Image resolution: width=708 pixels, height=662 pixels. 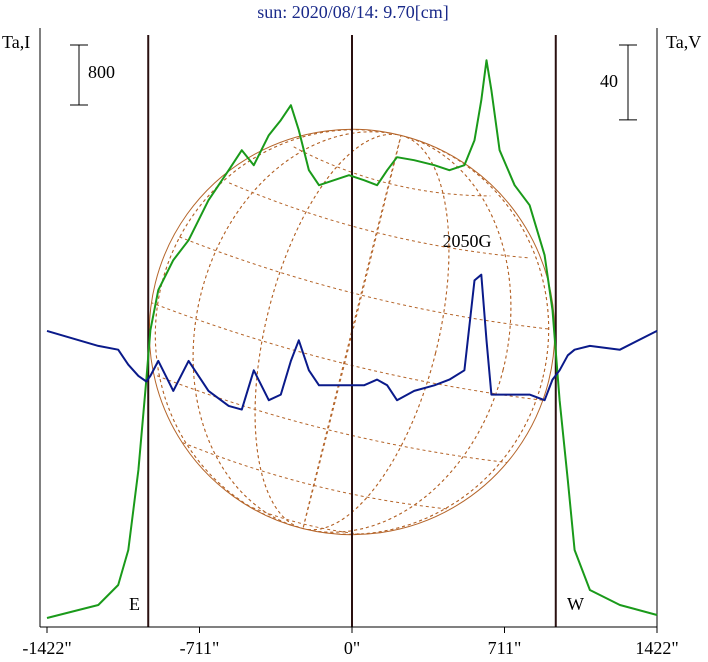 What do you see at coordinates (609, 81) in the screenshot?
I see `y2-scale-label: 40` at bounding box center [609, 81].